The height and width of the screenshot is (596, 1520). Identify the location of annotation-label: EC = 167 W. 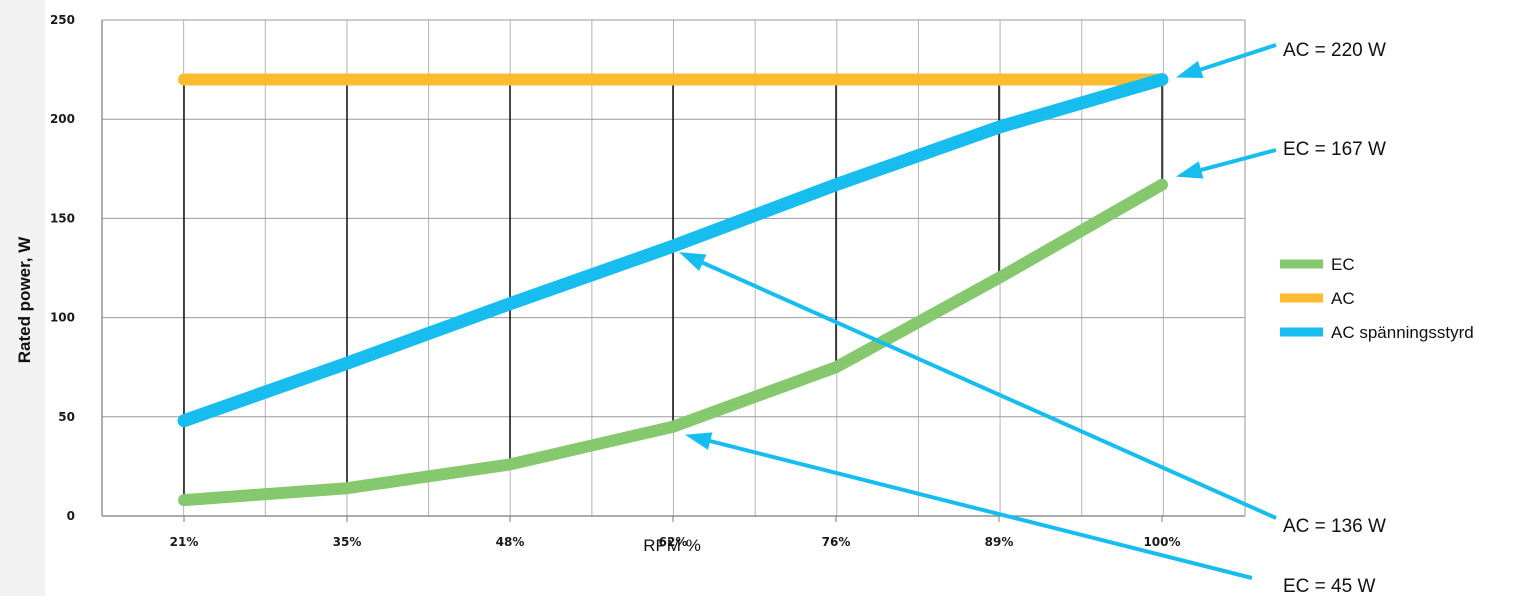
(1334, 149).